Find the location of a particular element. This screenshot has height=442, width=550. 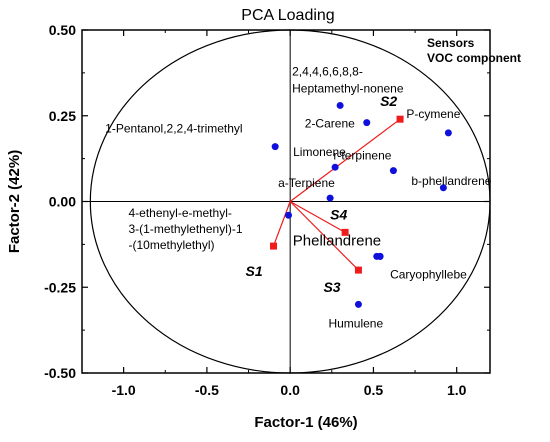

y-tick-label: 0.50 is located at coordinates (62, 30).